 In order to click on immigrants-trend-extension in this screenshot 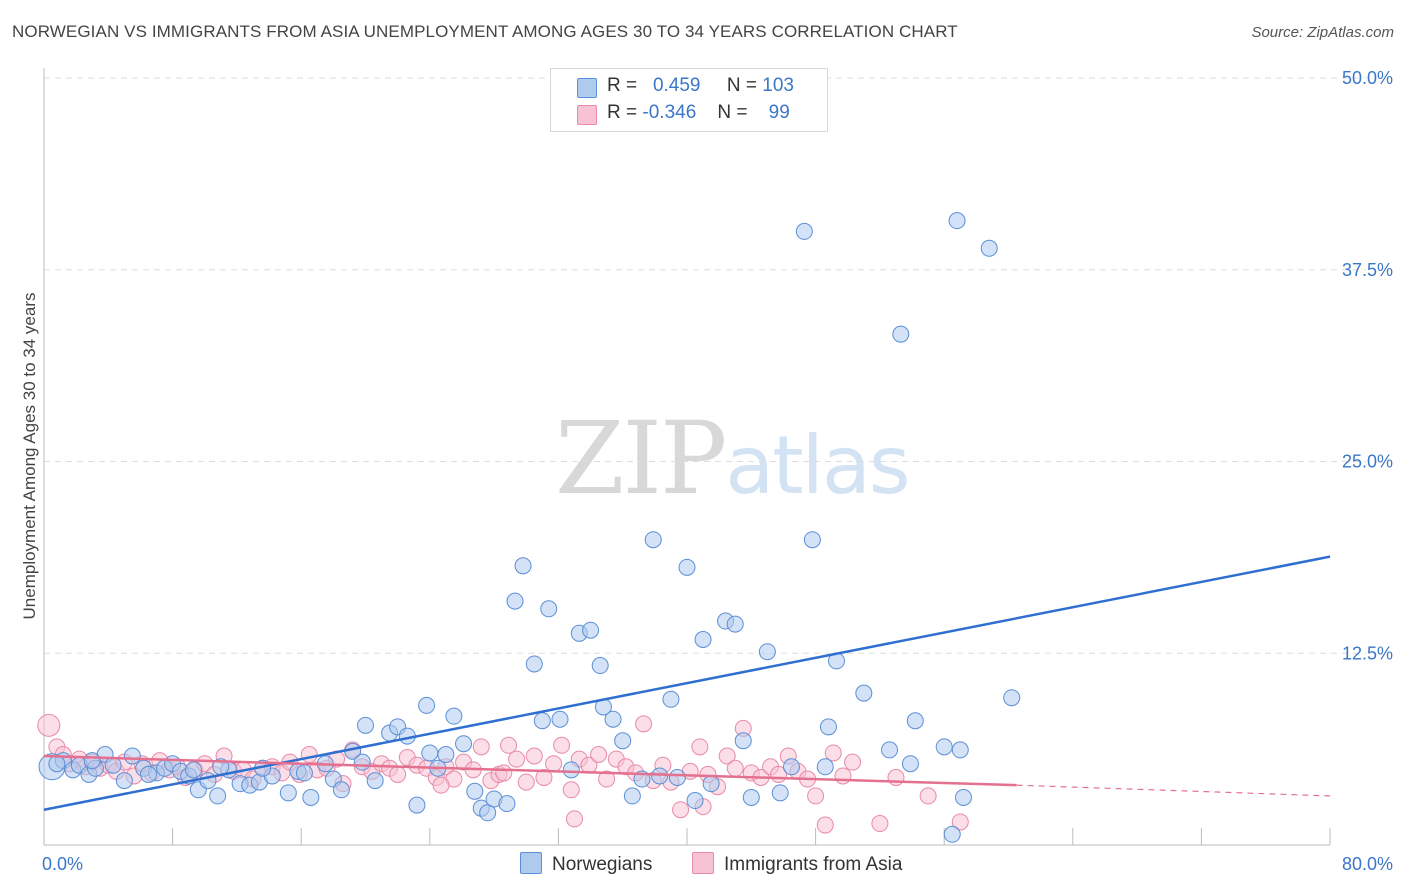, I will do `click(1173, 790)`.